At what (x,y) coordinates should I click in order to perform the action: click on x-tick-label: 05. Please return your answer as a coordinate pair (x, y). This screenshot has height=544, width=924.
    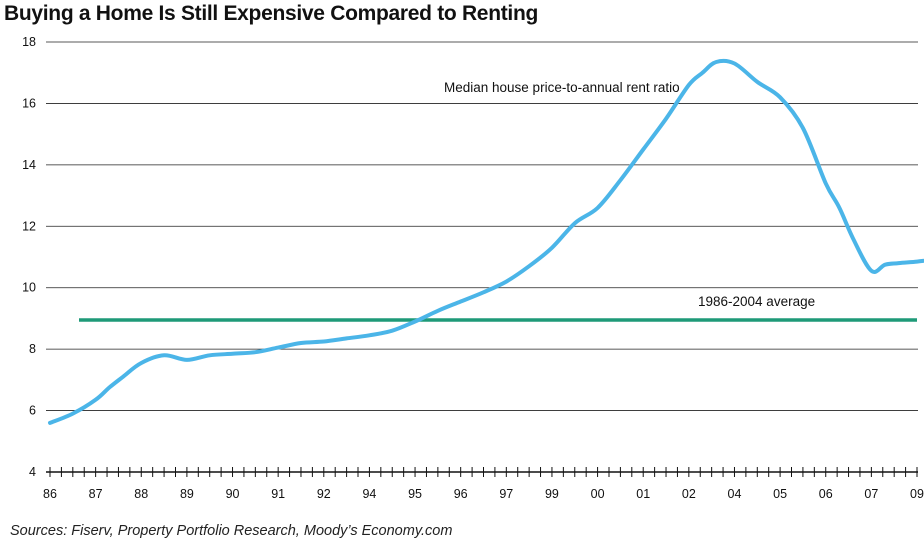
    Looking at the image, I should click on (780, 494).